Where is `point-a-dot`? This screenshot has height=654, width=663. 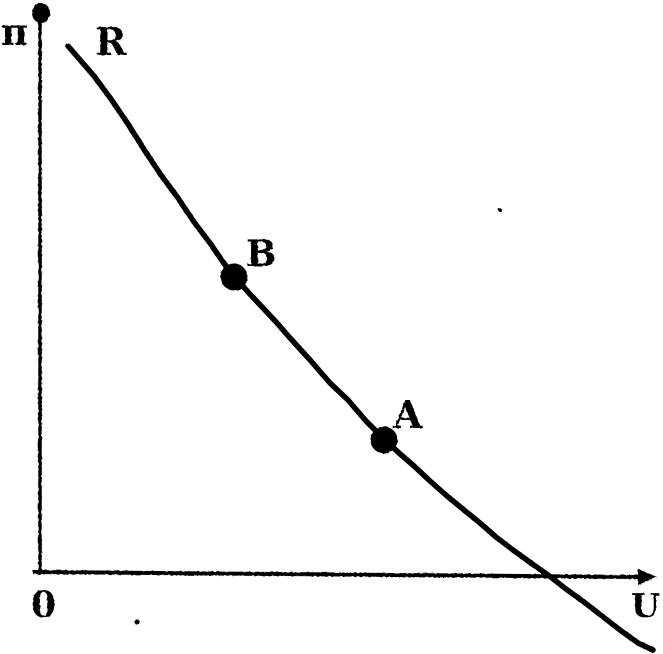
point-a-dot is located at coordinates (384, 440).